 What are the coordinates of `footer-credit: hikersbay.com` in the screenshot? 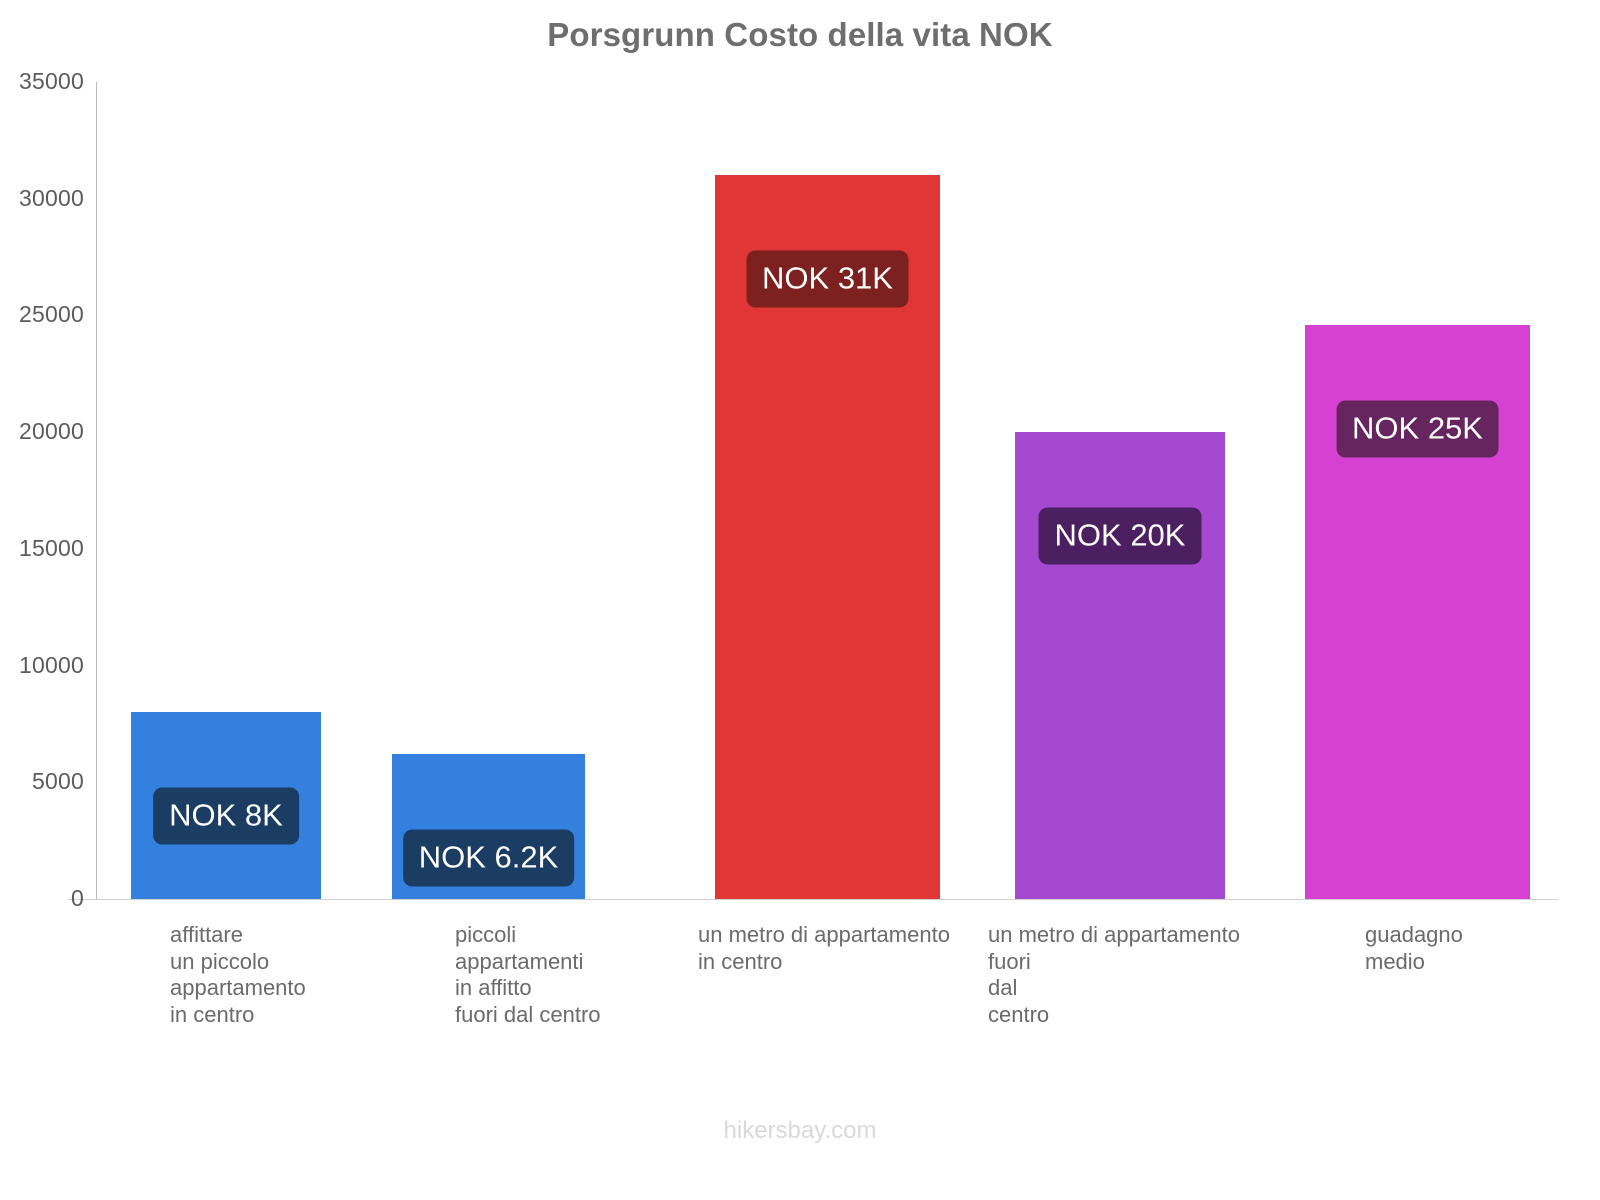 It's located at (800, 1130).